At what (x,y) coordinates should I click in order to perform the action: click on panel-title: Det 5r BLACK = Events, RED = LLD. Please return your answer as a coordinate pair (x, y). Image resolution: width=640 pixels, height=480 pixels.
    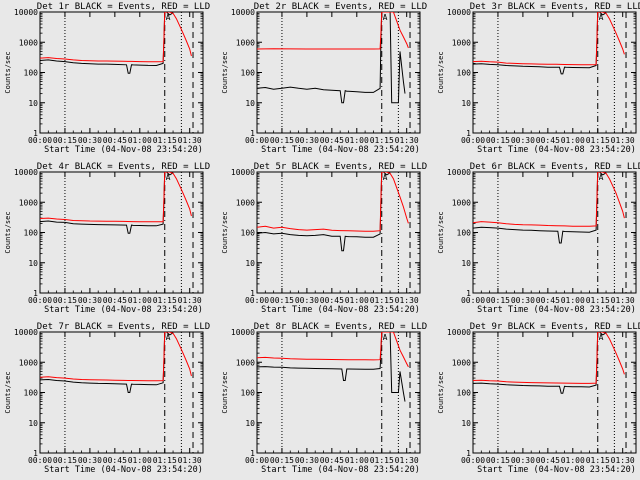
    Looking at the image, I should click on (340, 167).